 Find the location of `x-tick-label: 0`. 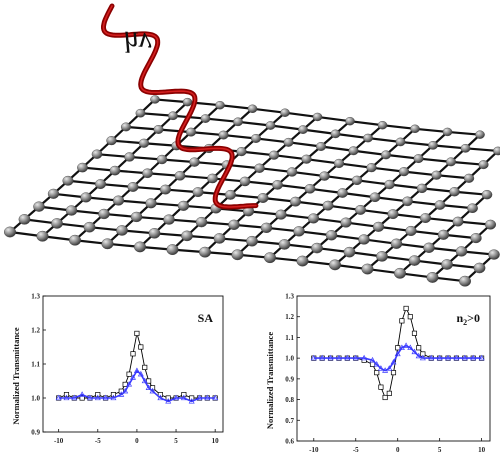

x-tick-label: 0 is located at coordinates (137, 441).